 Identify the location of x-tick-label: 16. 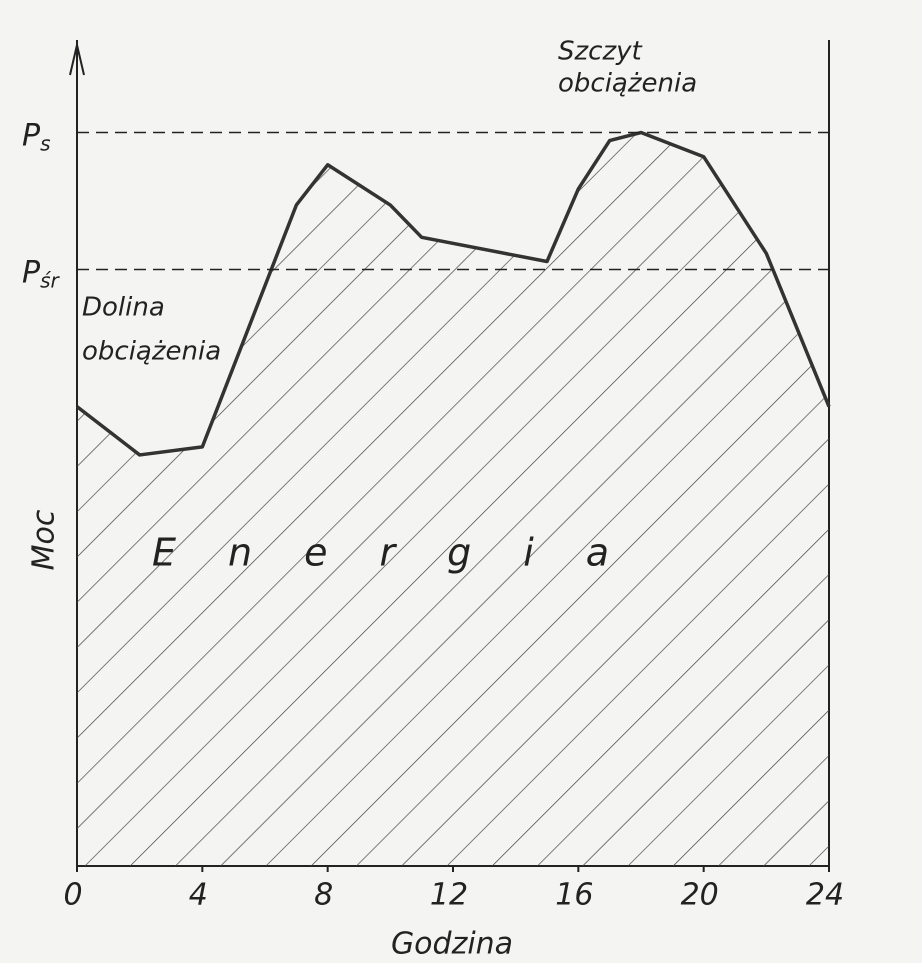
(574, 895).